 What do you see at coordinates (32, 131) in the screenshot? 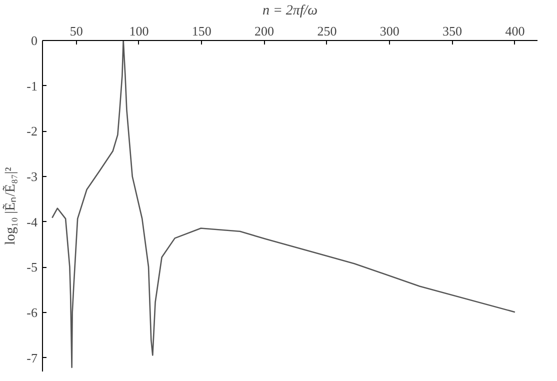
I see `y-tick-label: -2` at bounding box center [32, 131].